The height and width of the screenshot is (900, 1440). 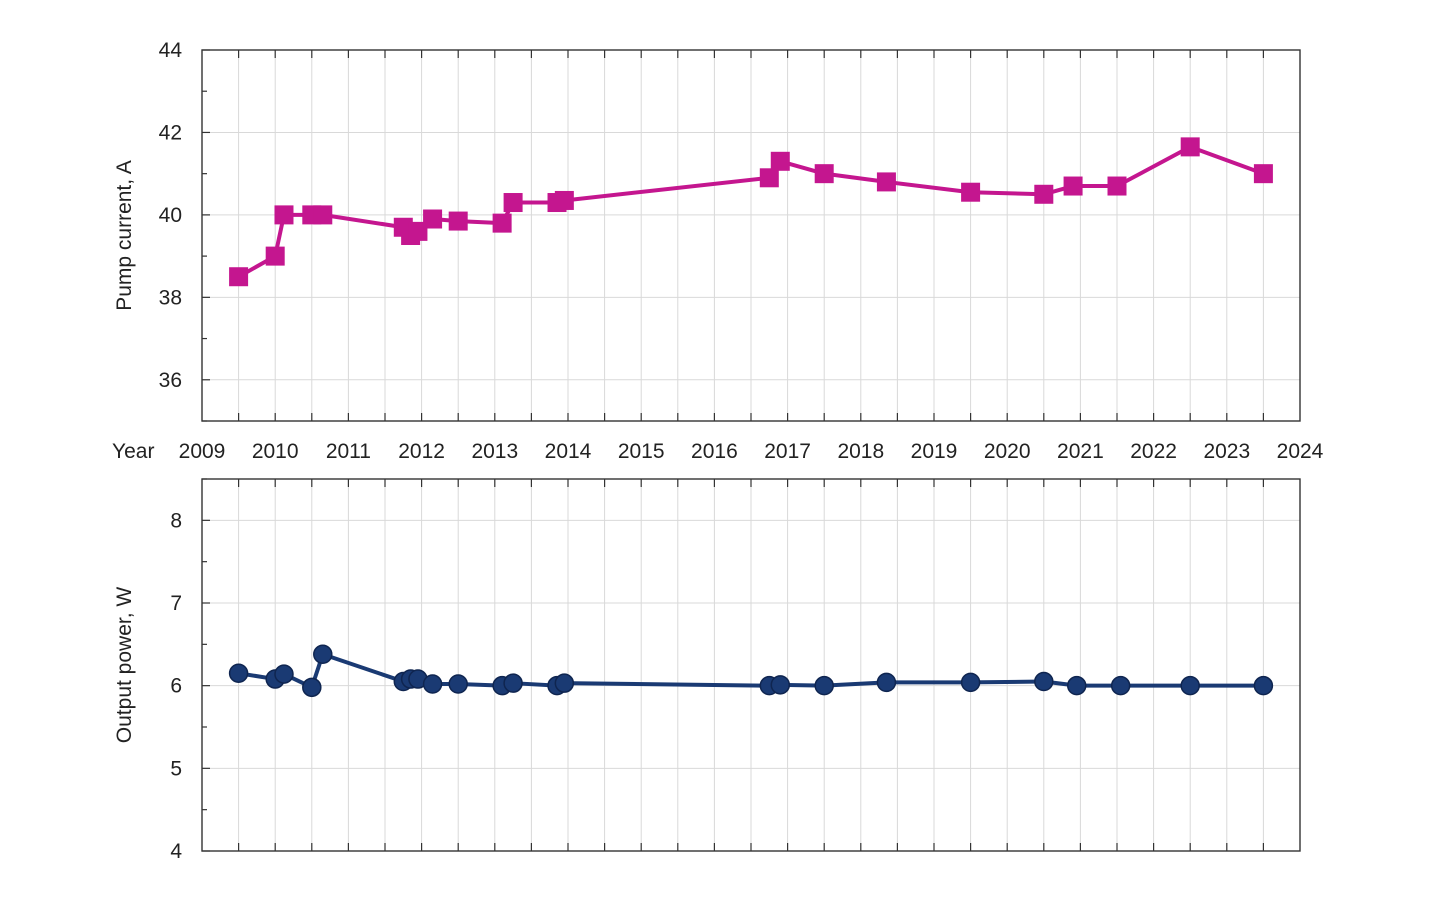 What do you see at coordinates (170, 380) in the screenshot?
I see `y-tick-label: 36` at bounding box center [170, 380].